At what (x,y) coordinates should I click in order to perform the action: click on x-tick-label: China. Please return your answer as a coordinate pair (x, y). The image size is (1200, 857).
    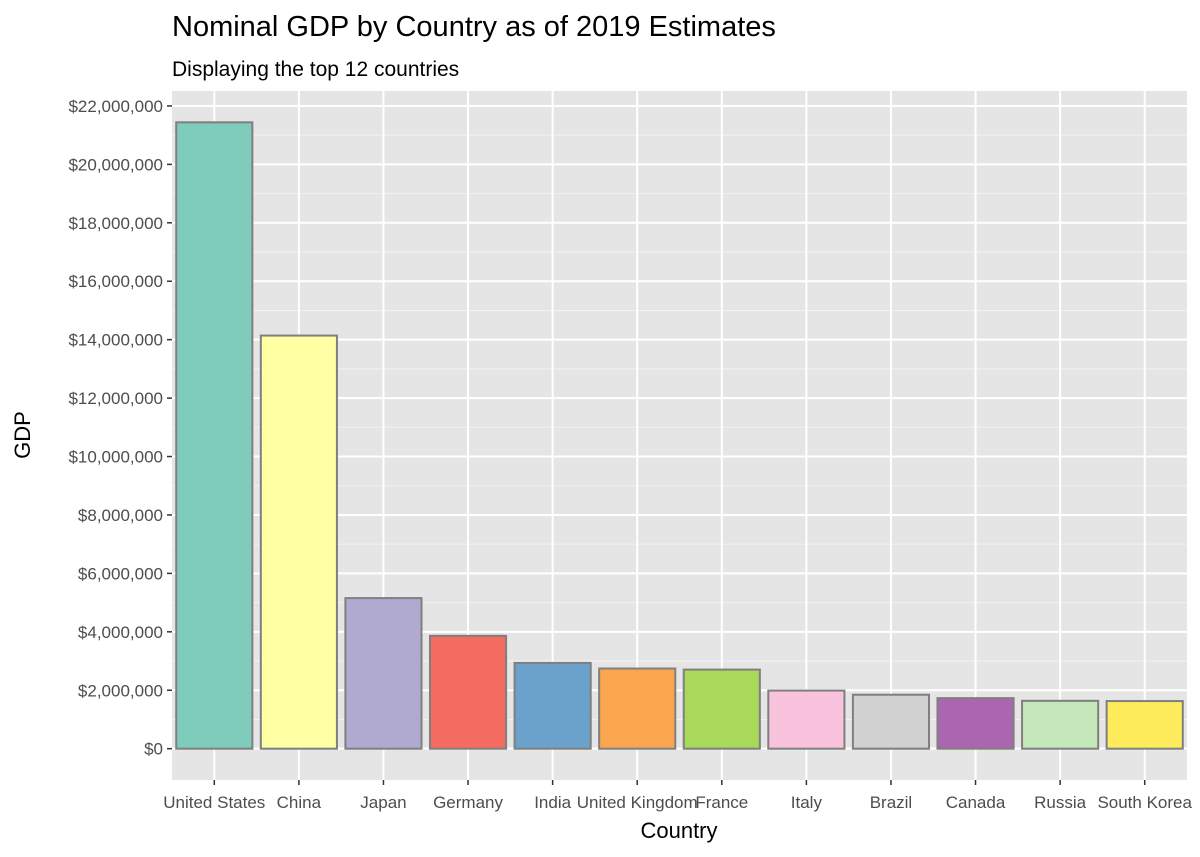
    Looking at the image, I should click on (299, 802).